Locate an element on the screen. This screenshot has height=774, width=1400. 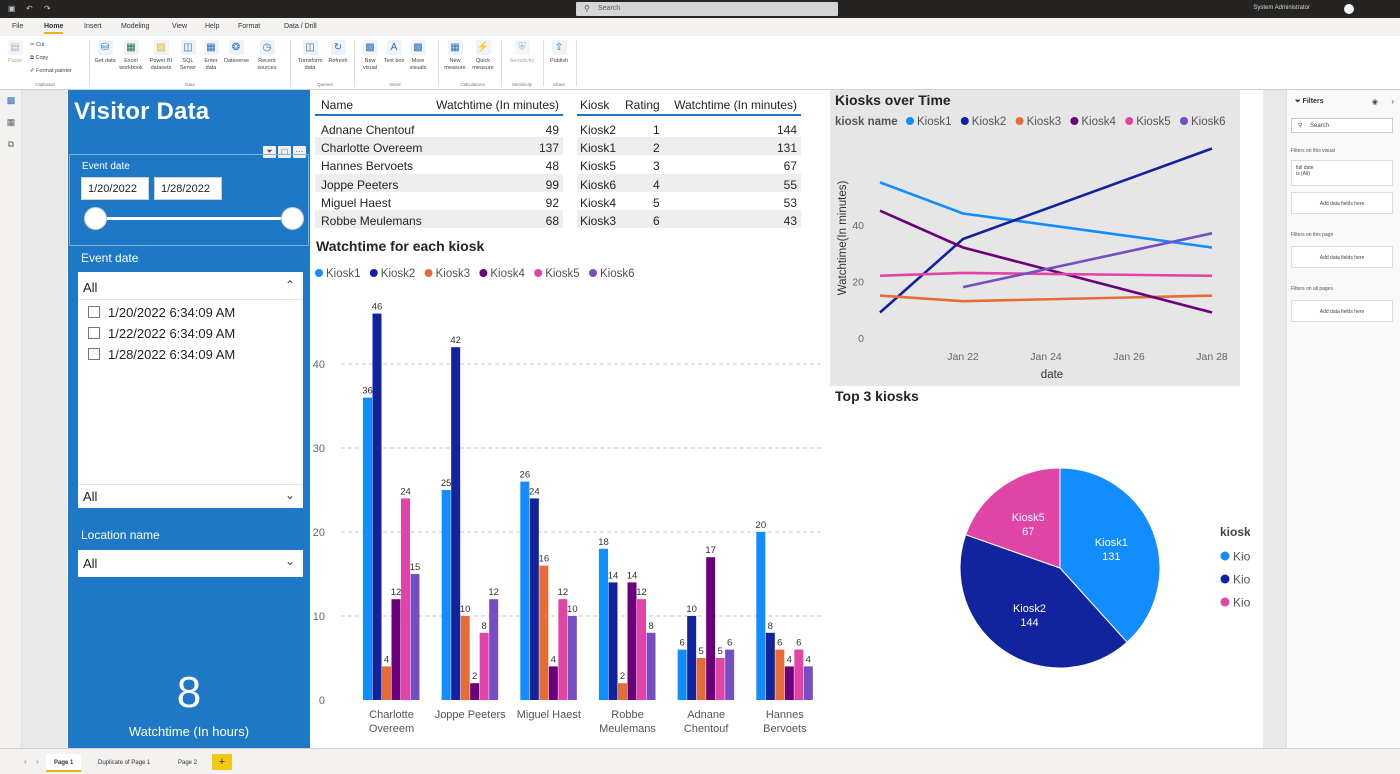
column-header-name: Name is located at coordinates (337, 105).